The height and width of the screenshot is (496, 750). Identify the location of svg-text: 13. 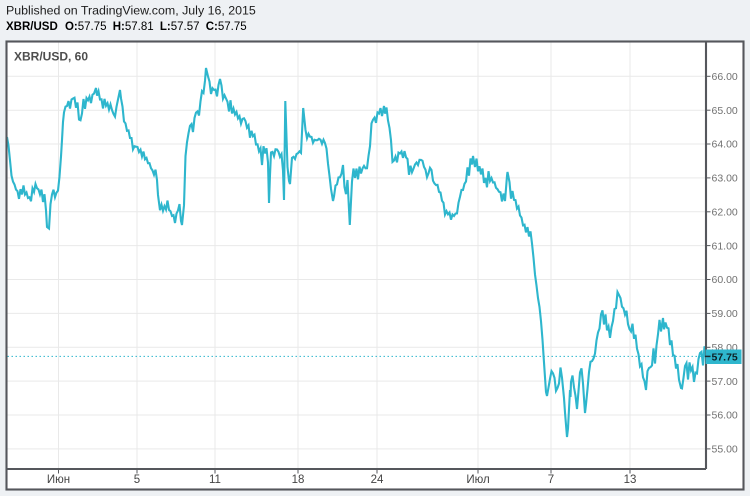
(630, 480).